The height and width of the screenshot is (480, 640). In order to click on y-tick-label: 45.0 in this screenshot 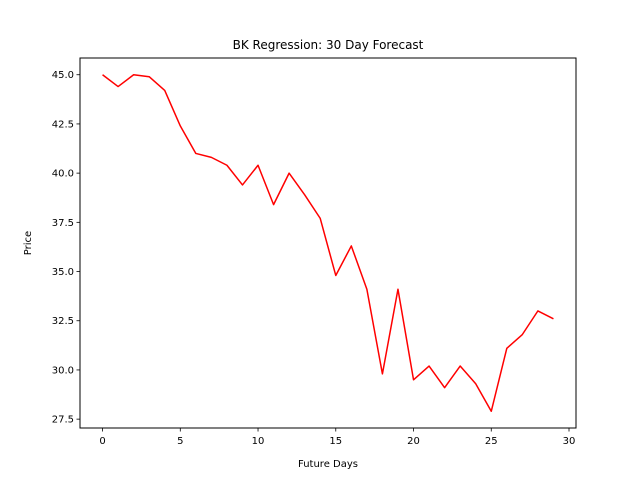, I will do `click(63, 75)`.